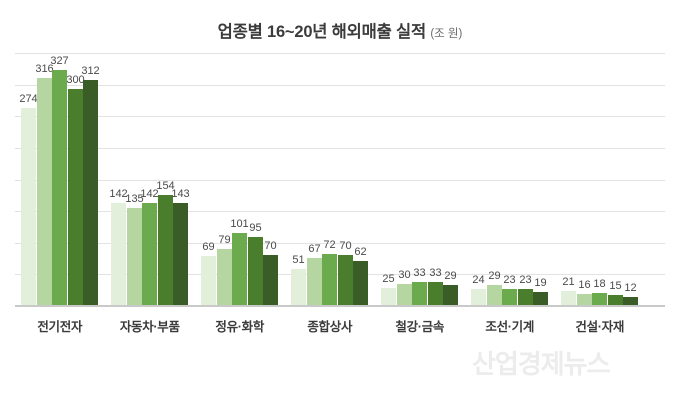  I want to click on bar-wrap: 135, so click(134, 250).